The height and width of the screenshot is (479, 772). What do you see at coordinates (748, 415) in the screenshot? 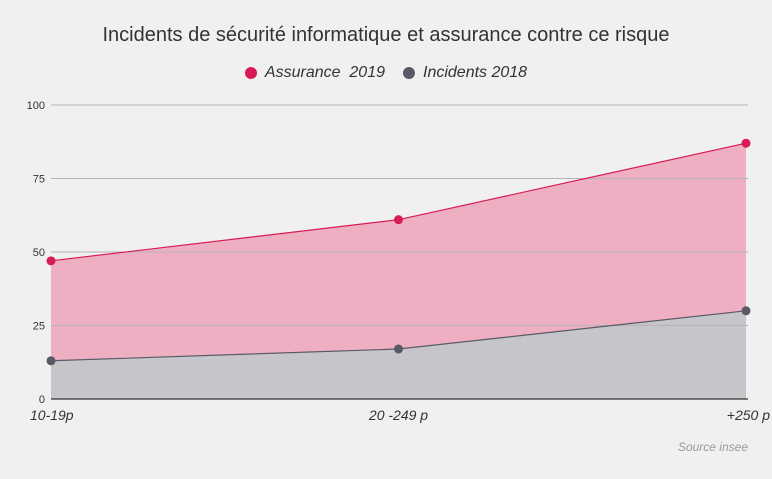
I see `x-tick-label: +250 p` at bounding box center [748, 415].